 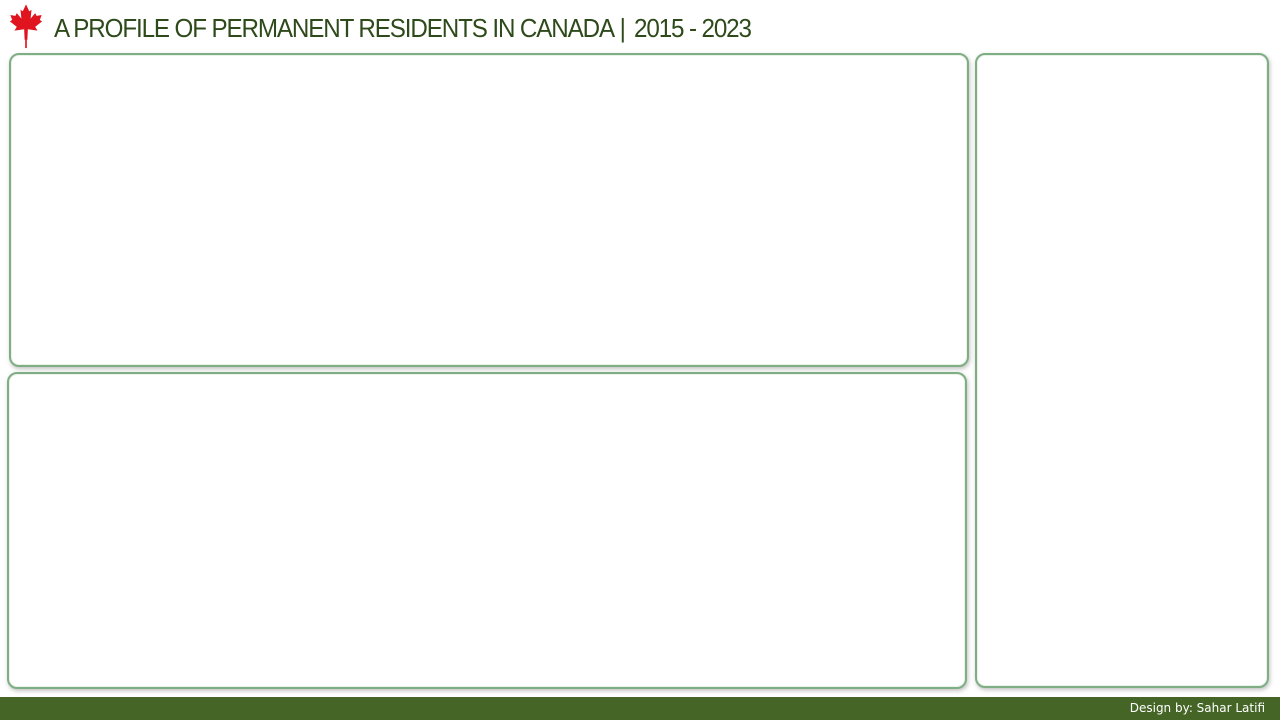 I want to click on year-range: 2015 - 2023, so click(x=693, y=28).